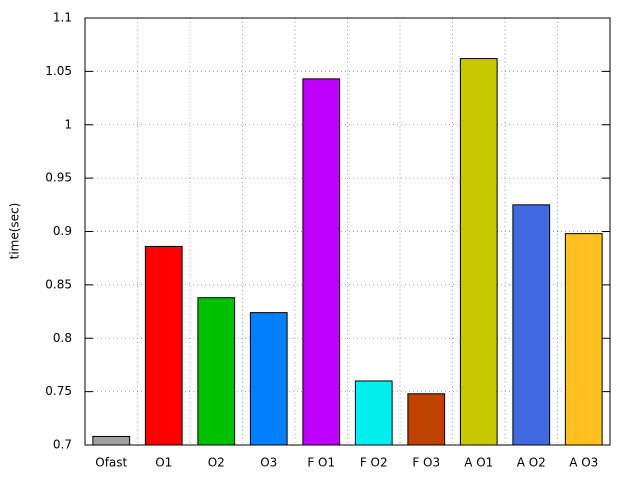  What do you see at coordinates (321, 463) in the screenshot?
I see `x-tick-label: F O1` at bounding box center [321, 463].